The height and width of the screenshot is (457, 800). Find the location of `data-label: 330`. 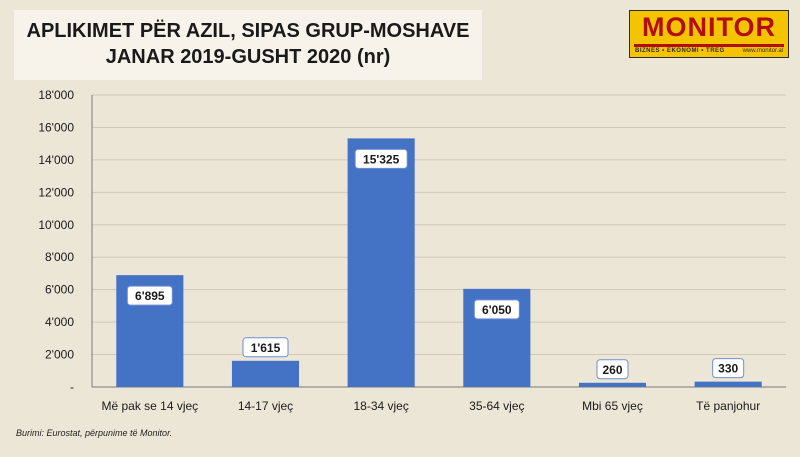

data-label: 330 is located at coordinates (728, 369).